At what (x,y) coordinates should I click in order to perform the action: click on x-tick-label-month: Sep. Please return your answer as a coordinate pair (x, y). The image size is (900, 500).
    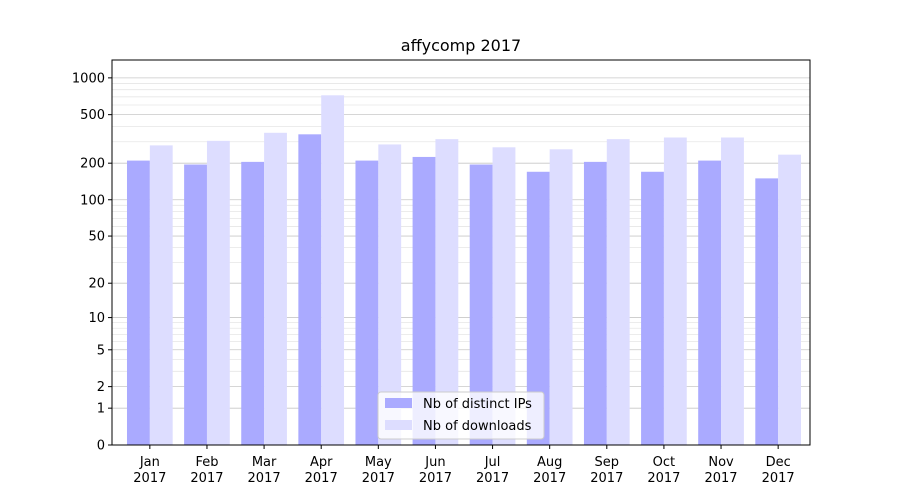
    Looking at the image, I should click on (607, 462).